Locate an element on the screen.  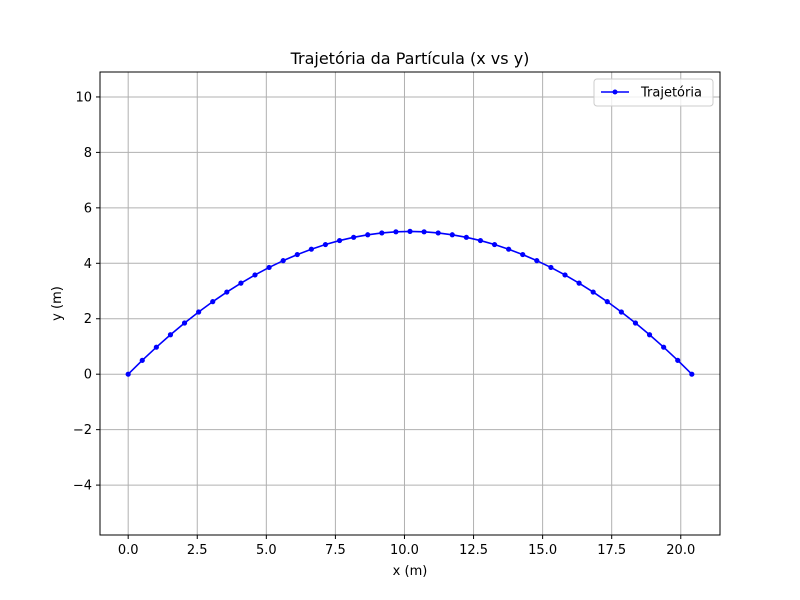
chart-title: Trajetória da Partícula (x vs y) is located at coordinates (410, 58).